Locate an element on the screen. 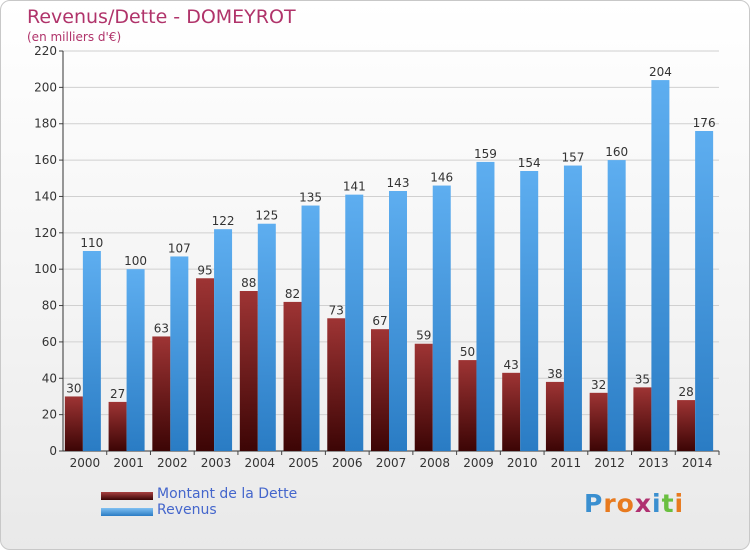 Image resolution: width=750 pixels, height=550 pixels. data-label-dette: 95 is located at coordinates (204, 270).